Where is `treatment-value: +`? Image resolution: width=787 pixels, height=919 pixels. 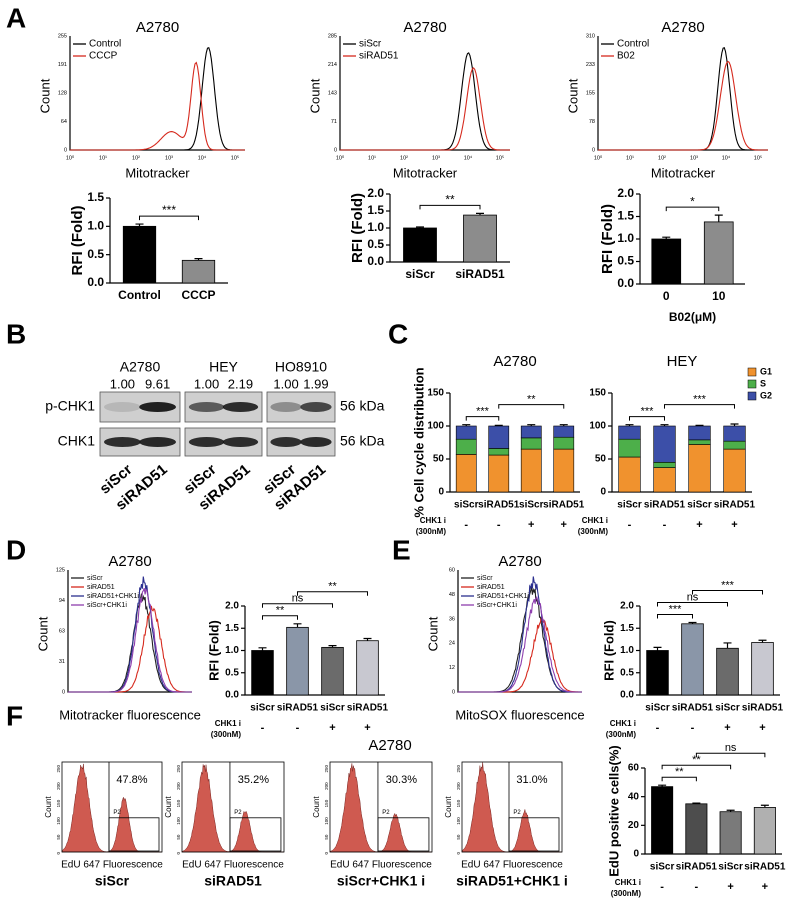
treatment-value: + is located at coordinates (531, 525).